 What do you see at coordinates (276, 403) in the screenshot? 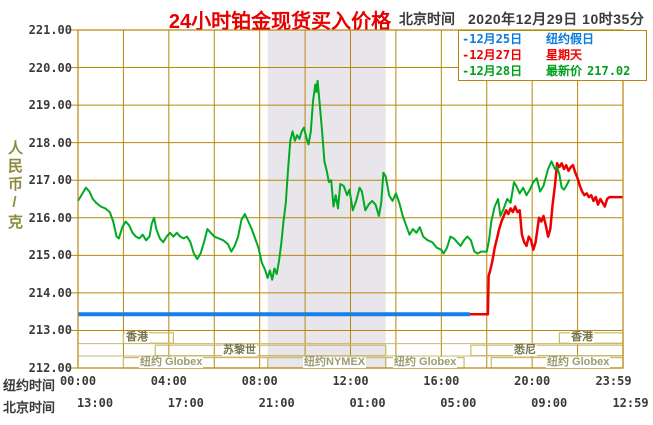
I see `x-axis-label-beijing: 21:00` at bounding box center [276, 403].